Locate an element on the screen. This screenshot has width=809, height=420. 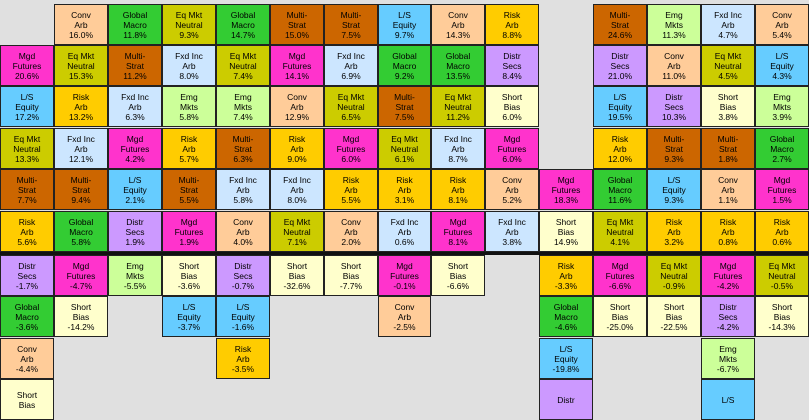
cell-label: Strat is located at coordinates (351, 24).